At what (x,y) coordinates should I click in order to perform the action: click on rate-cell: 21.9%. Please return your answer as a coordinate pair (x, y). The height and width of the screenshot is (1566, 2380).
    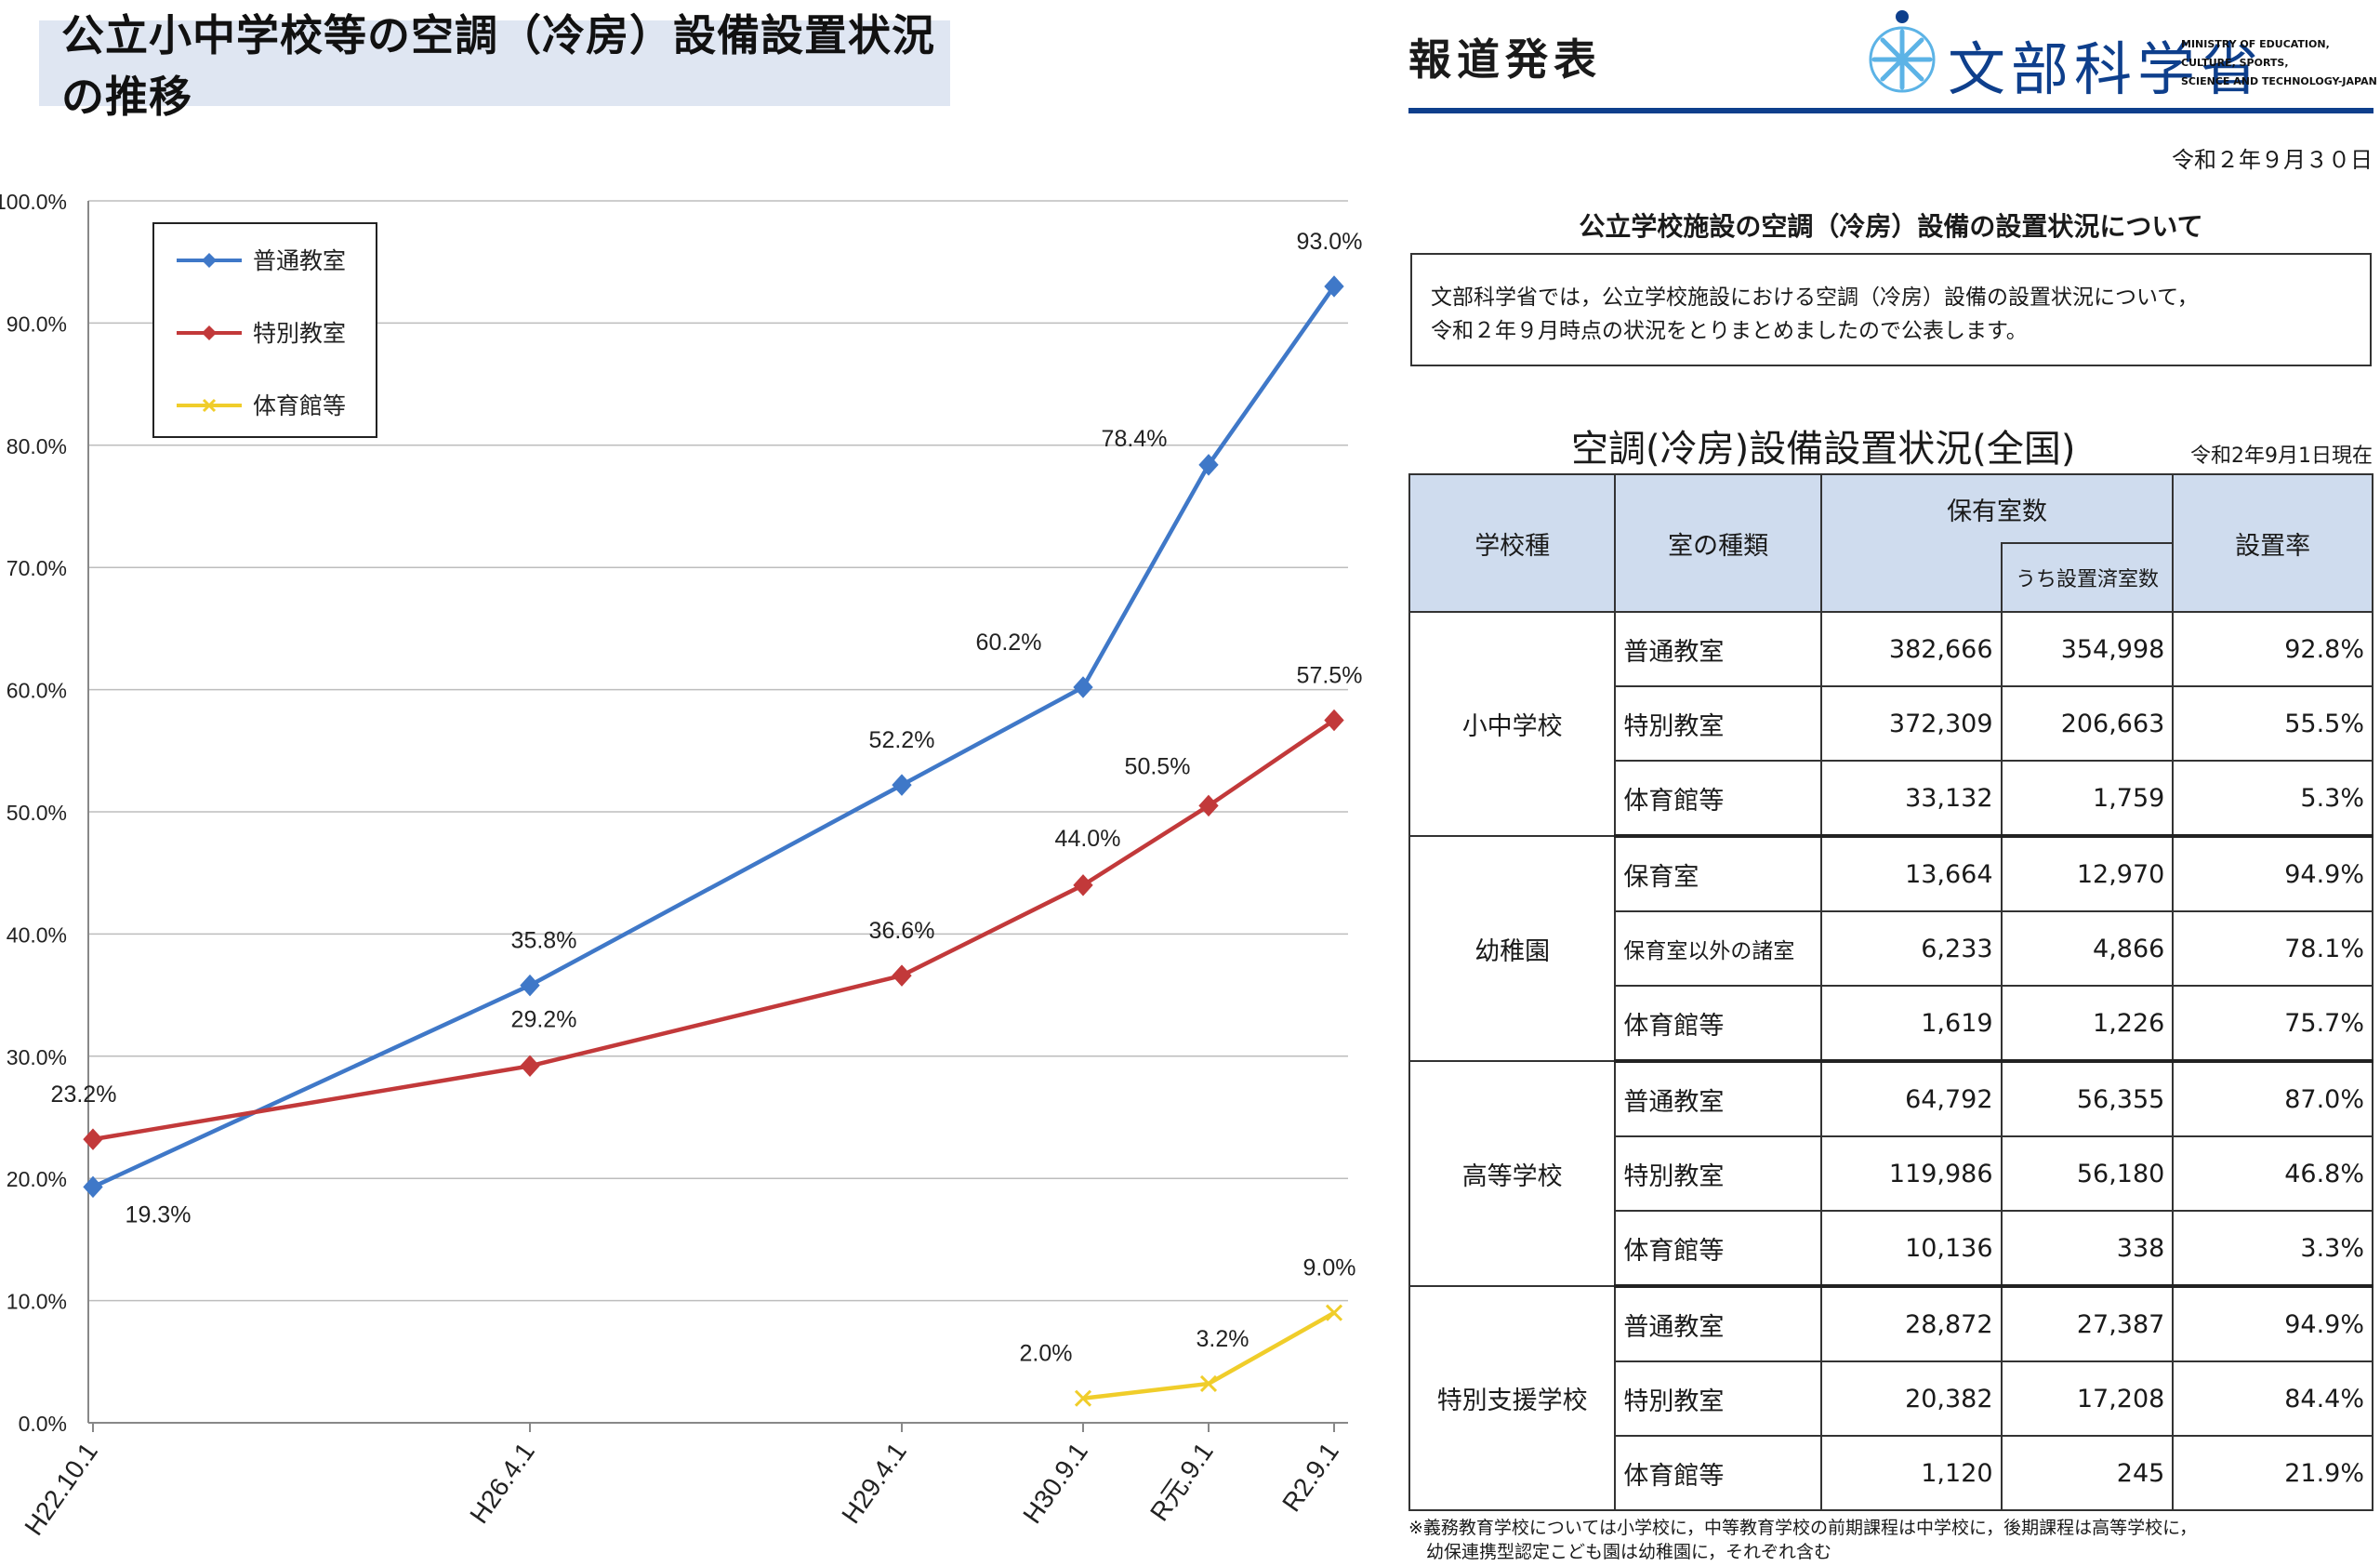
    Looking at the image, I should click on (2272, 1473).